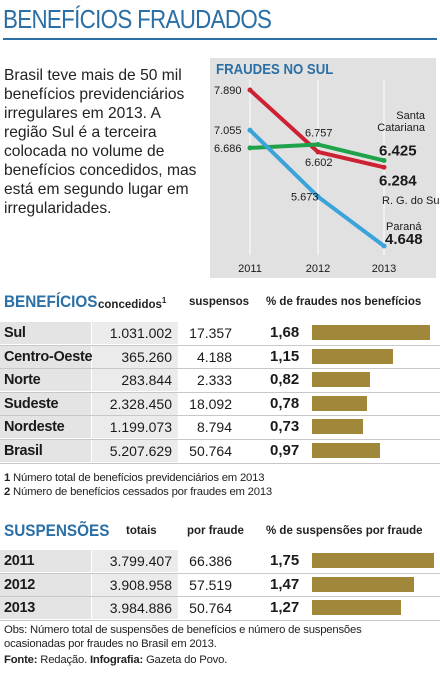 The image size is (440, 673). Describe the element at coordinates (285, 356) in the screenshot. I see `pct-value: 1,15` at that location.